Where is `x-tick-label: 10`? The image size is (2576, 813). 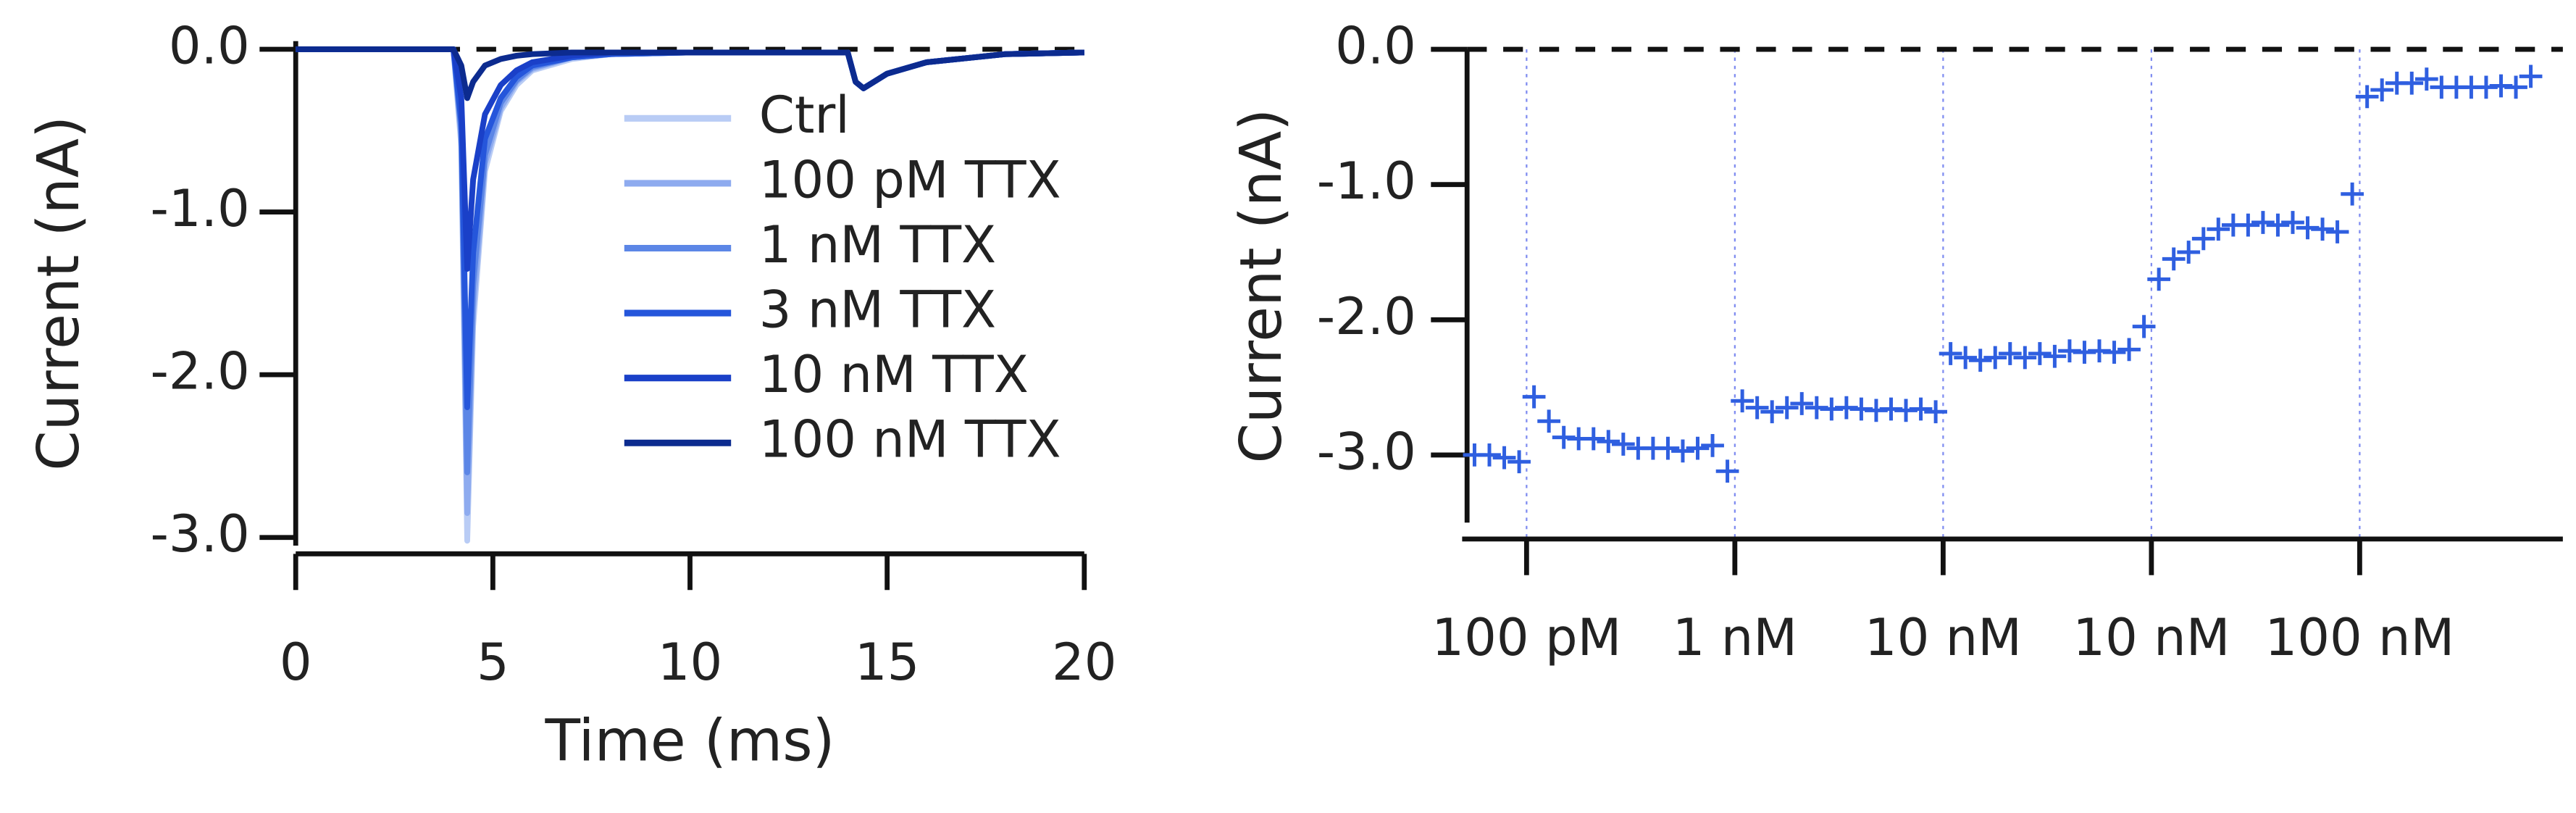 x-tick-label: 10 is located at coordinates (690, 662).